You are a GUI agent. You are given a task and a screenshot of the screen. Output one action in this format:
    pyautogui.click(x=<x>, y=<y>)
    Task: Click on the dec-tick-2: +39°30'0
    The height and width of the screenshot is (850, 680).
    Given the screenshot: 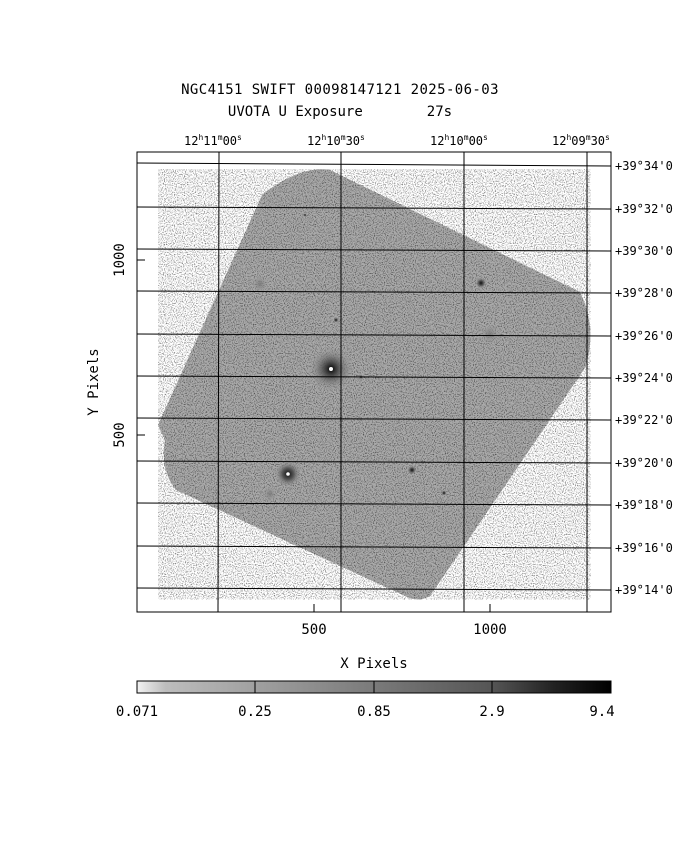 What is the action you would take?
    pyautogui.click(x=644, y=251)
    